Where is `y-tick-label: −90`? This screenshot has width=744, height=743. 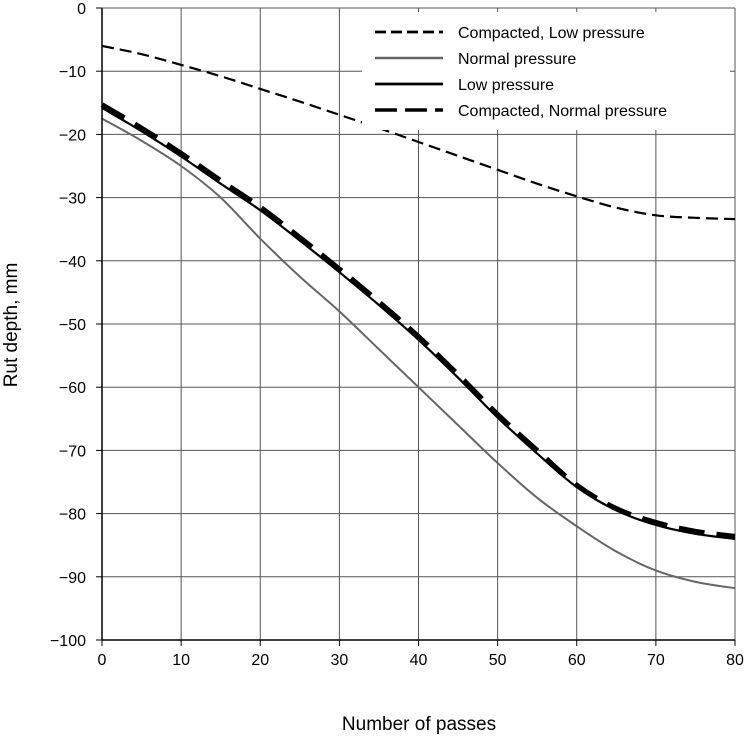 y-tick-label: −90 is located at coordinates (72, 578).